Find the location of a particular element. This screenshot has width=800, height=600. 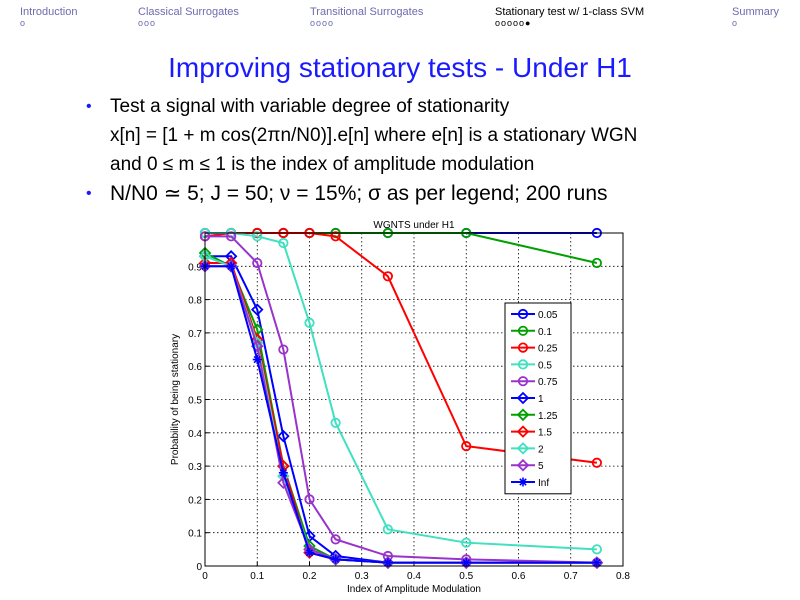

nav-item-stationary-test: Stationary test w/ 1-class SVM ooooo● is located at coordinates (569, 17).